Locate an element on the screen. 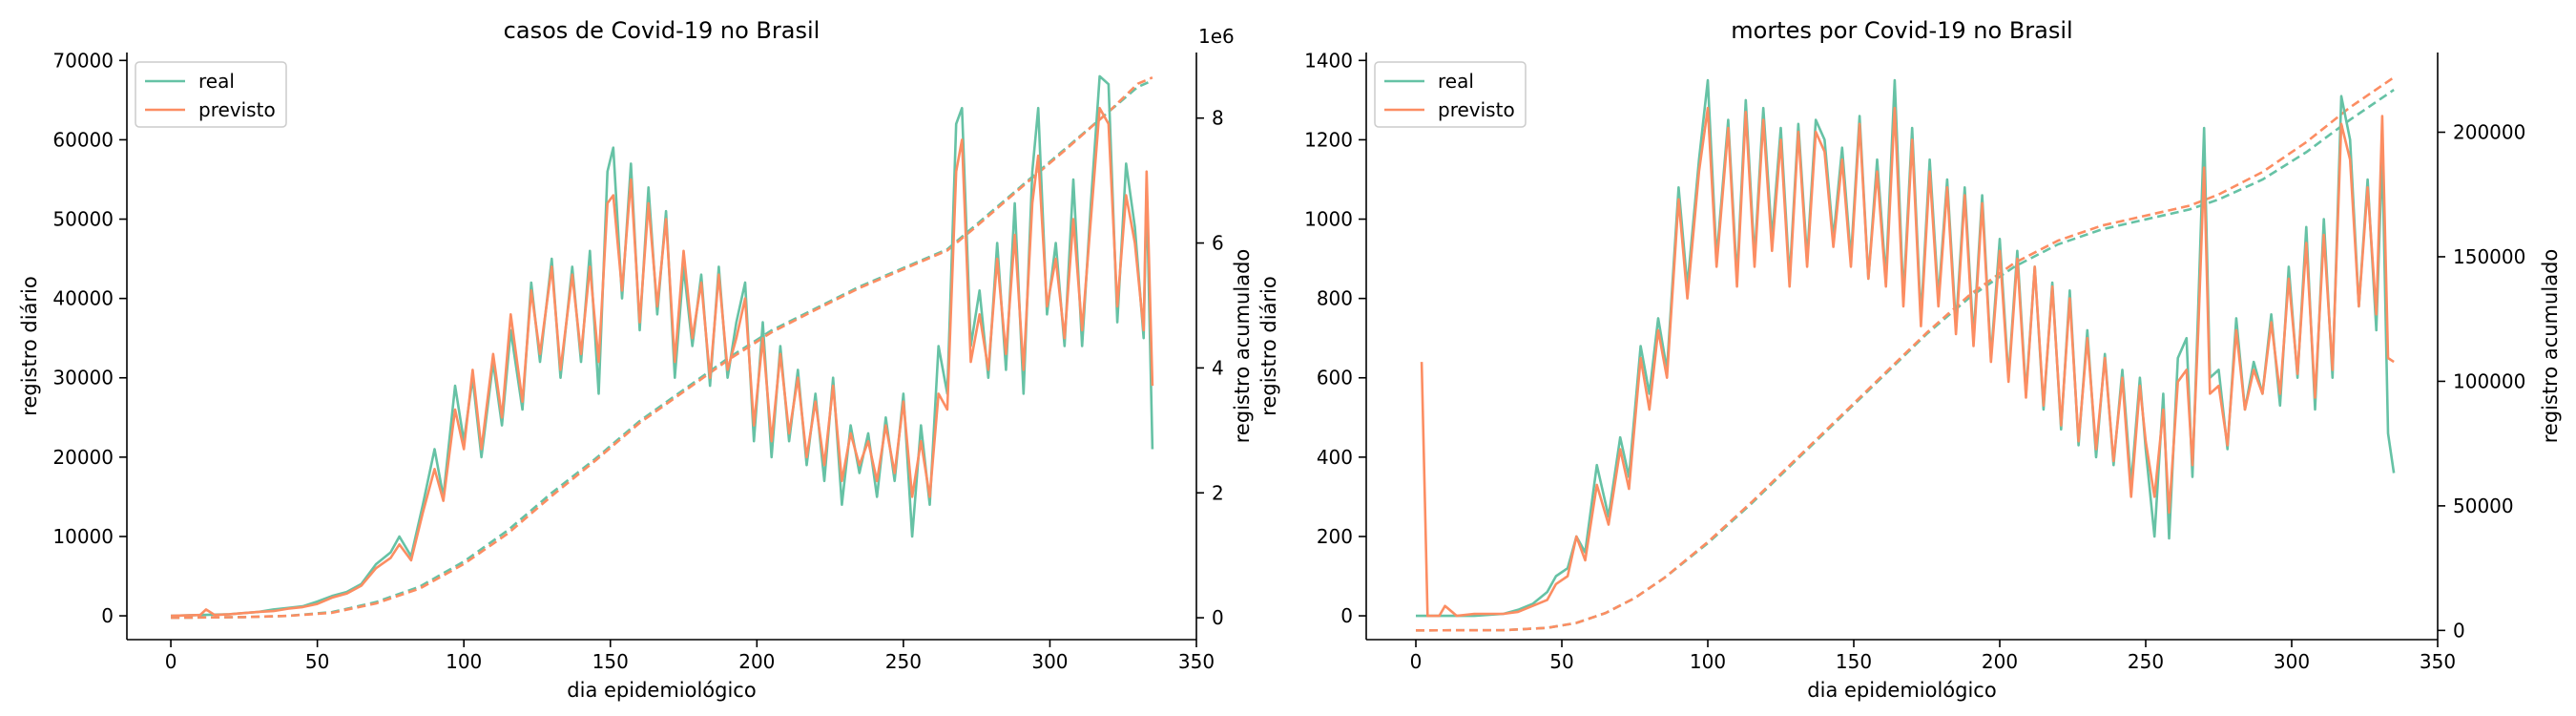  y-tick-label: 30000 is located at coordinates (83, 378).